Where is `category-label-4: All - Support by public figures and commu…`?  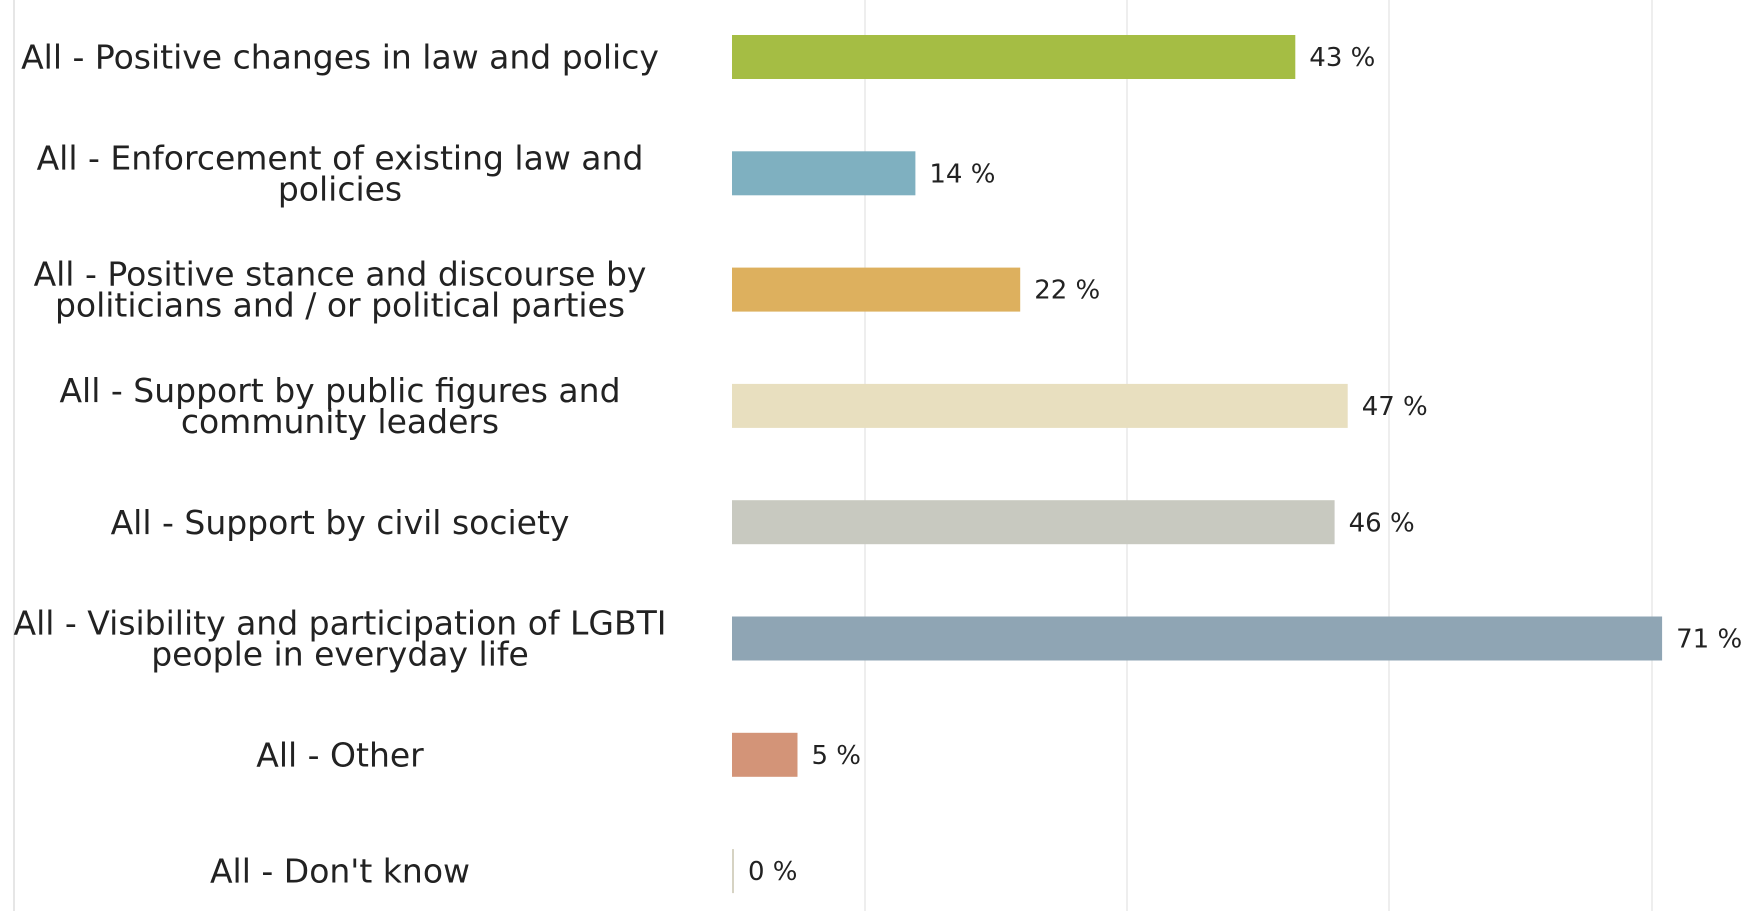
category-label-4: All - Support by public figures and commu… is located at coordinates (339, 406).